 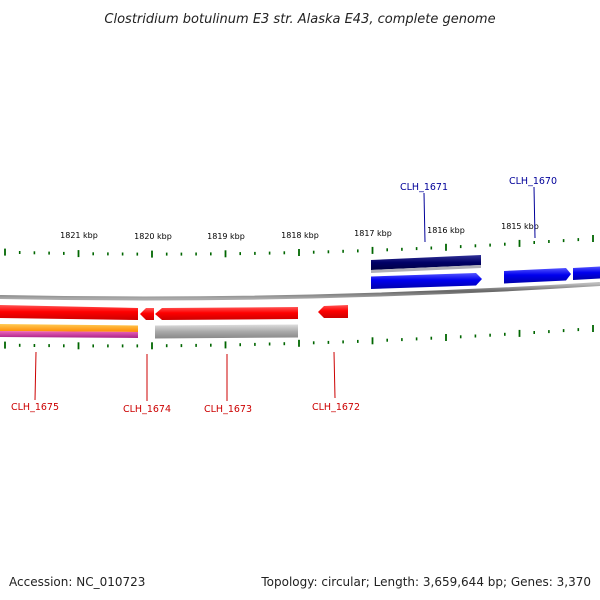 What do you see at coordinates (69, 334) in the screenshot?
I see `magenta-track` at bounding box center [69, 334].